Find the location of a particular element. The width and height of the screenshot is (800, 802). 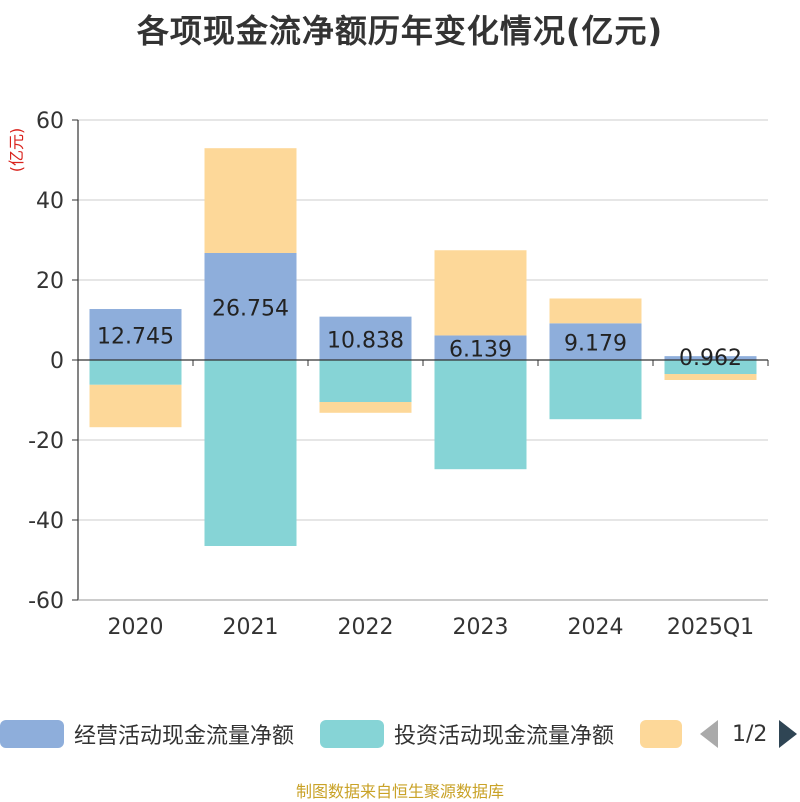

y-tick-label: -60 is located at coordinates (46, 601).